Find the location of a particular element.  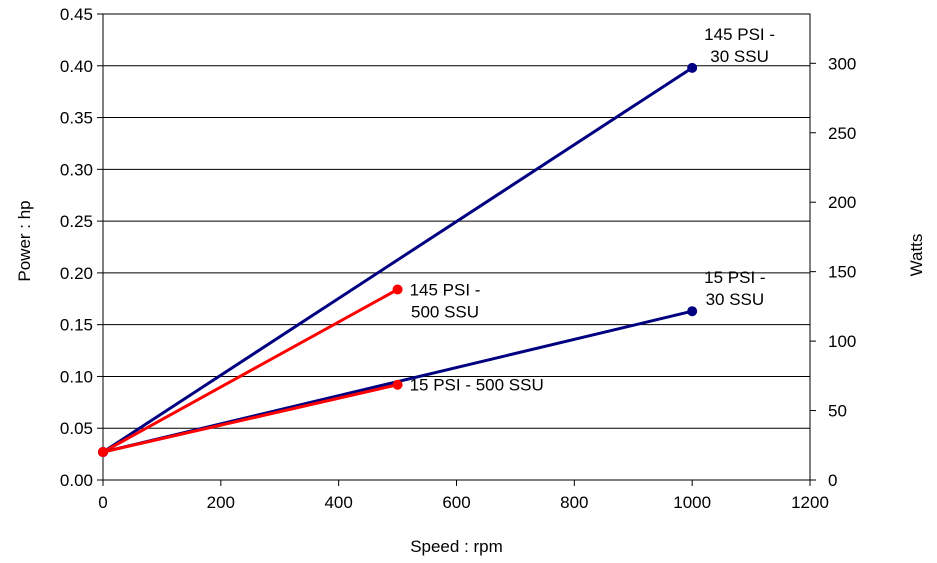

x-tick-label: 400 is located at coordinates (338, 502).